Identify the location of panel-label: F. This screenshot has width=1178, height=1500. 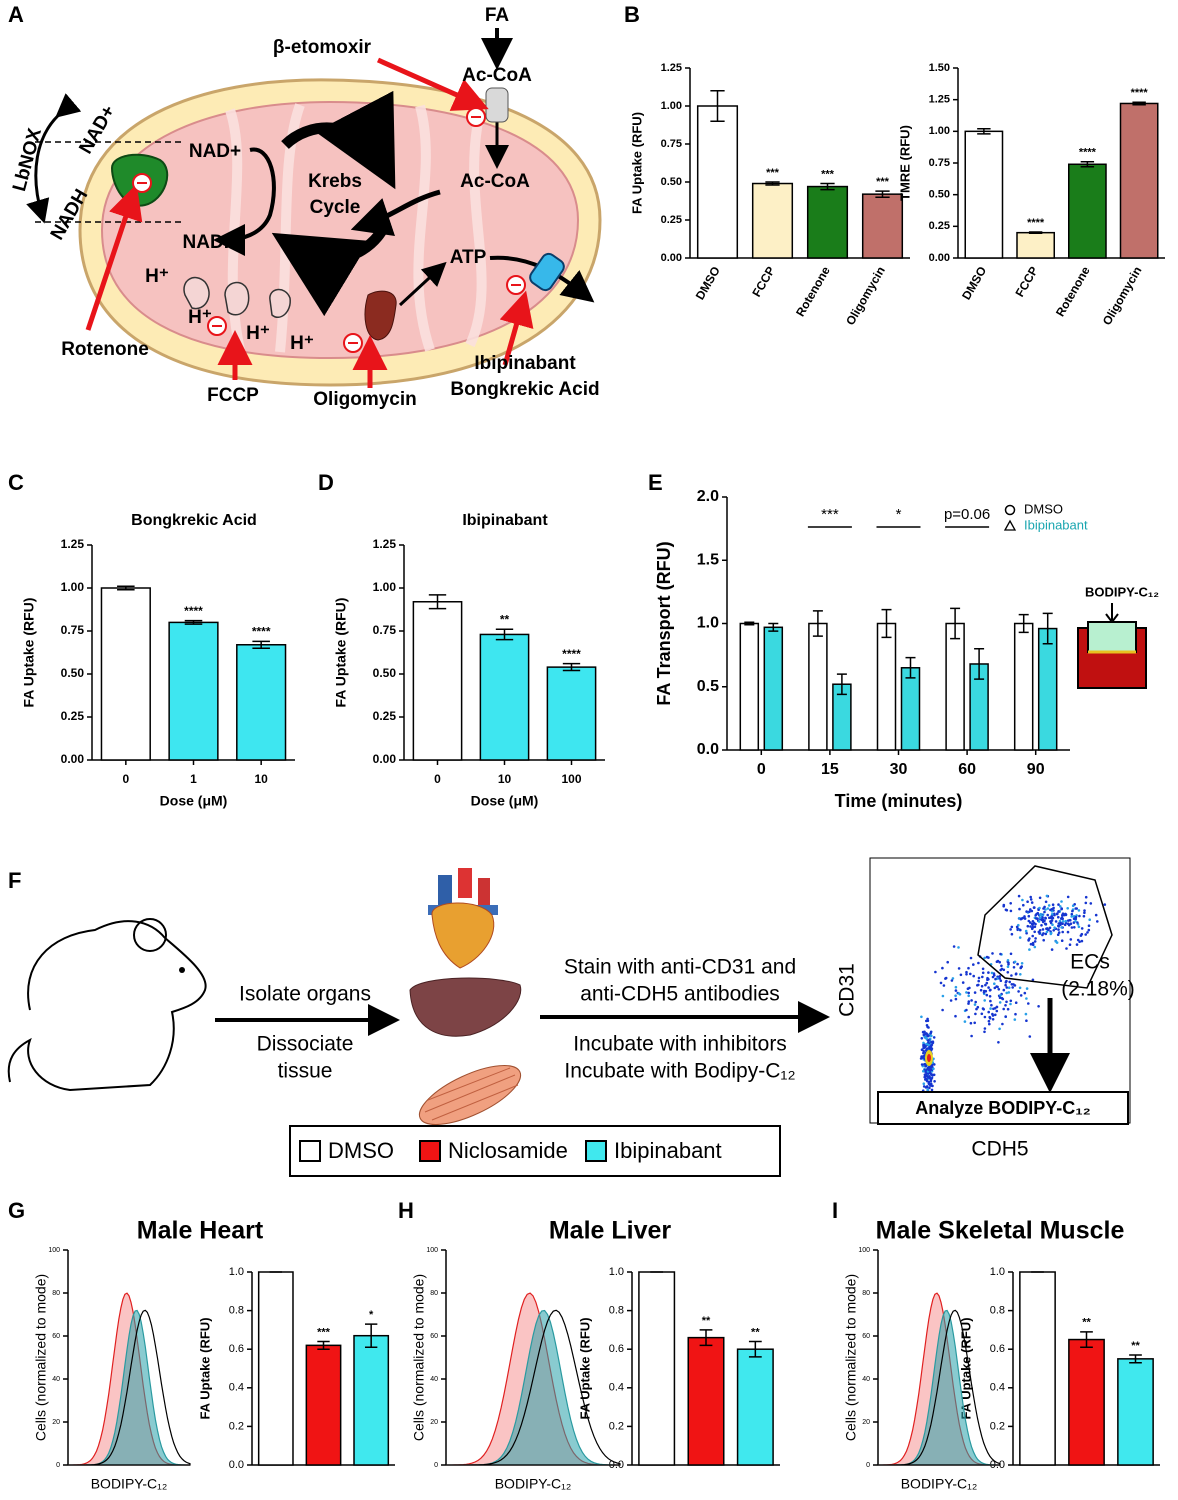
(14, 880).